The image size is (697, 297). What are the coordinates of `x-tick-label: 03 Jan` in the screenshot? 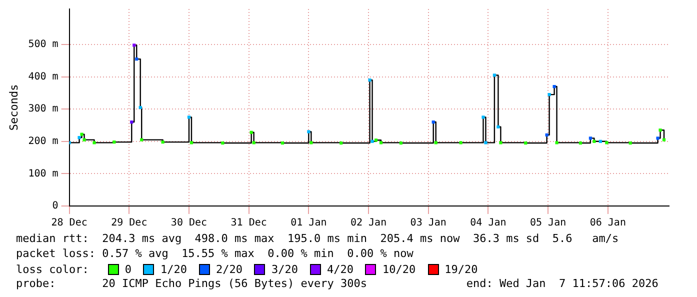 It's located at (428, 223).